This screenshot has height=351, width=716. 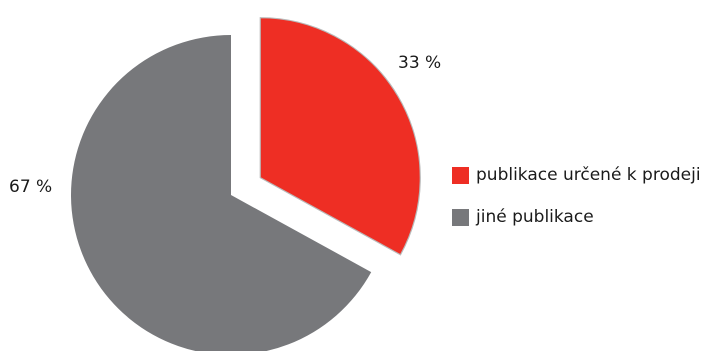 I want to click on pie-label-prodej: 33 %, so click(x=419, y=63).